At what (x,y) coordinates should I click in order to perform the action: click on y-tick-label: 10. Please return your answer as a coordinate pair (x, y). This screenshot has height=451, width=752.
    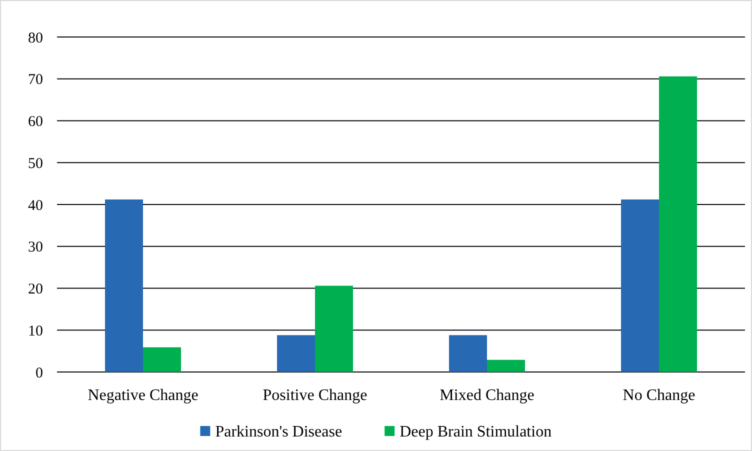
    Looking at the image, I should click on (35, 331).